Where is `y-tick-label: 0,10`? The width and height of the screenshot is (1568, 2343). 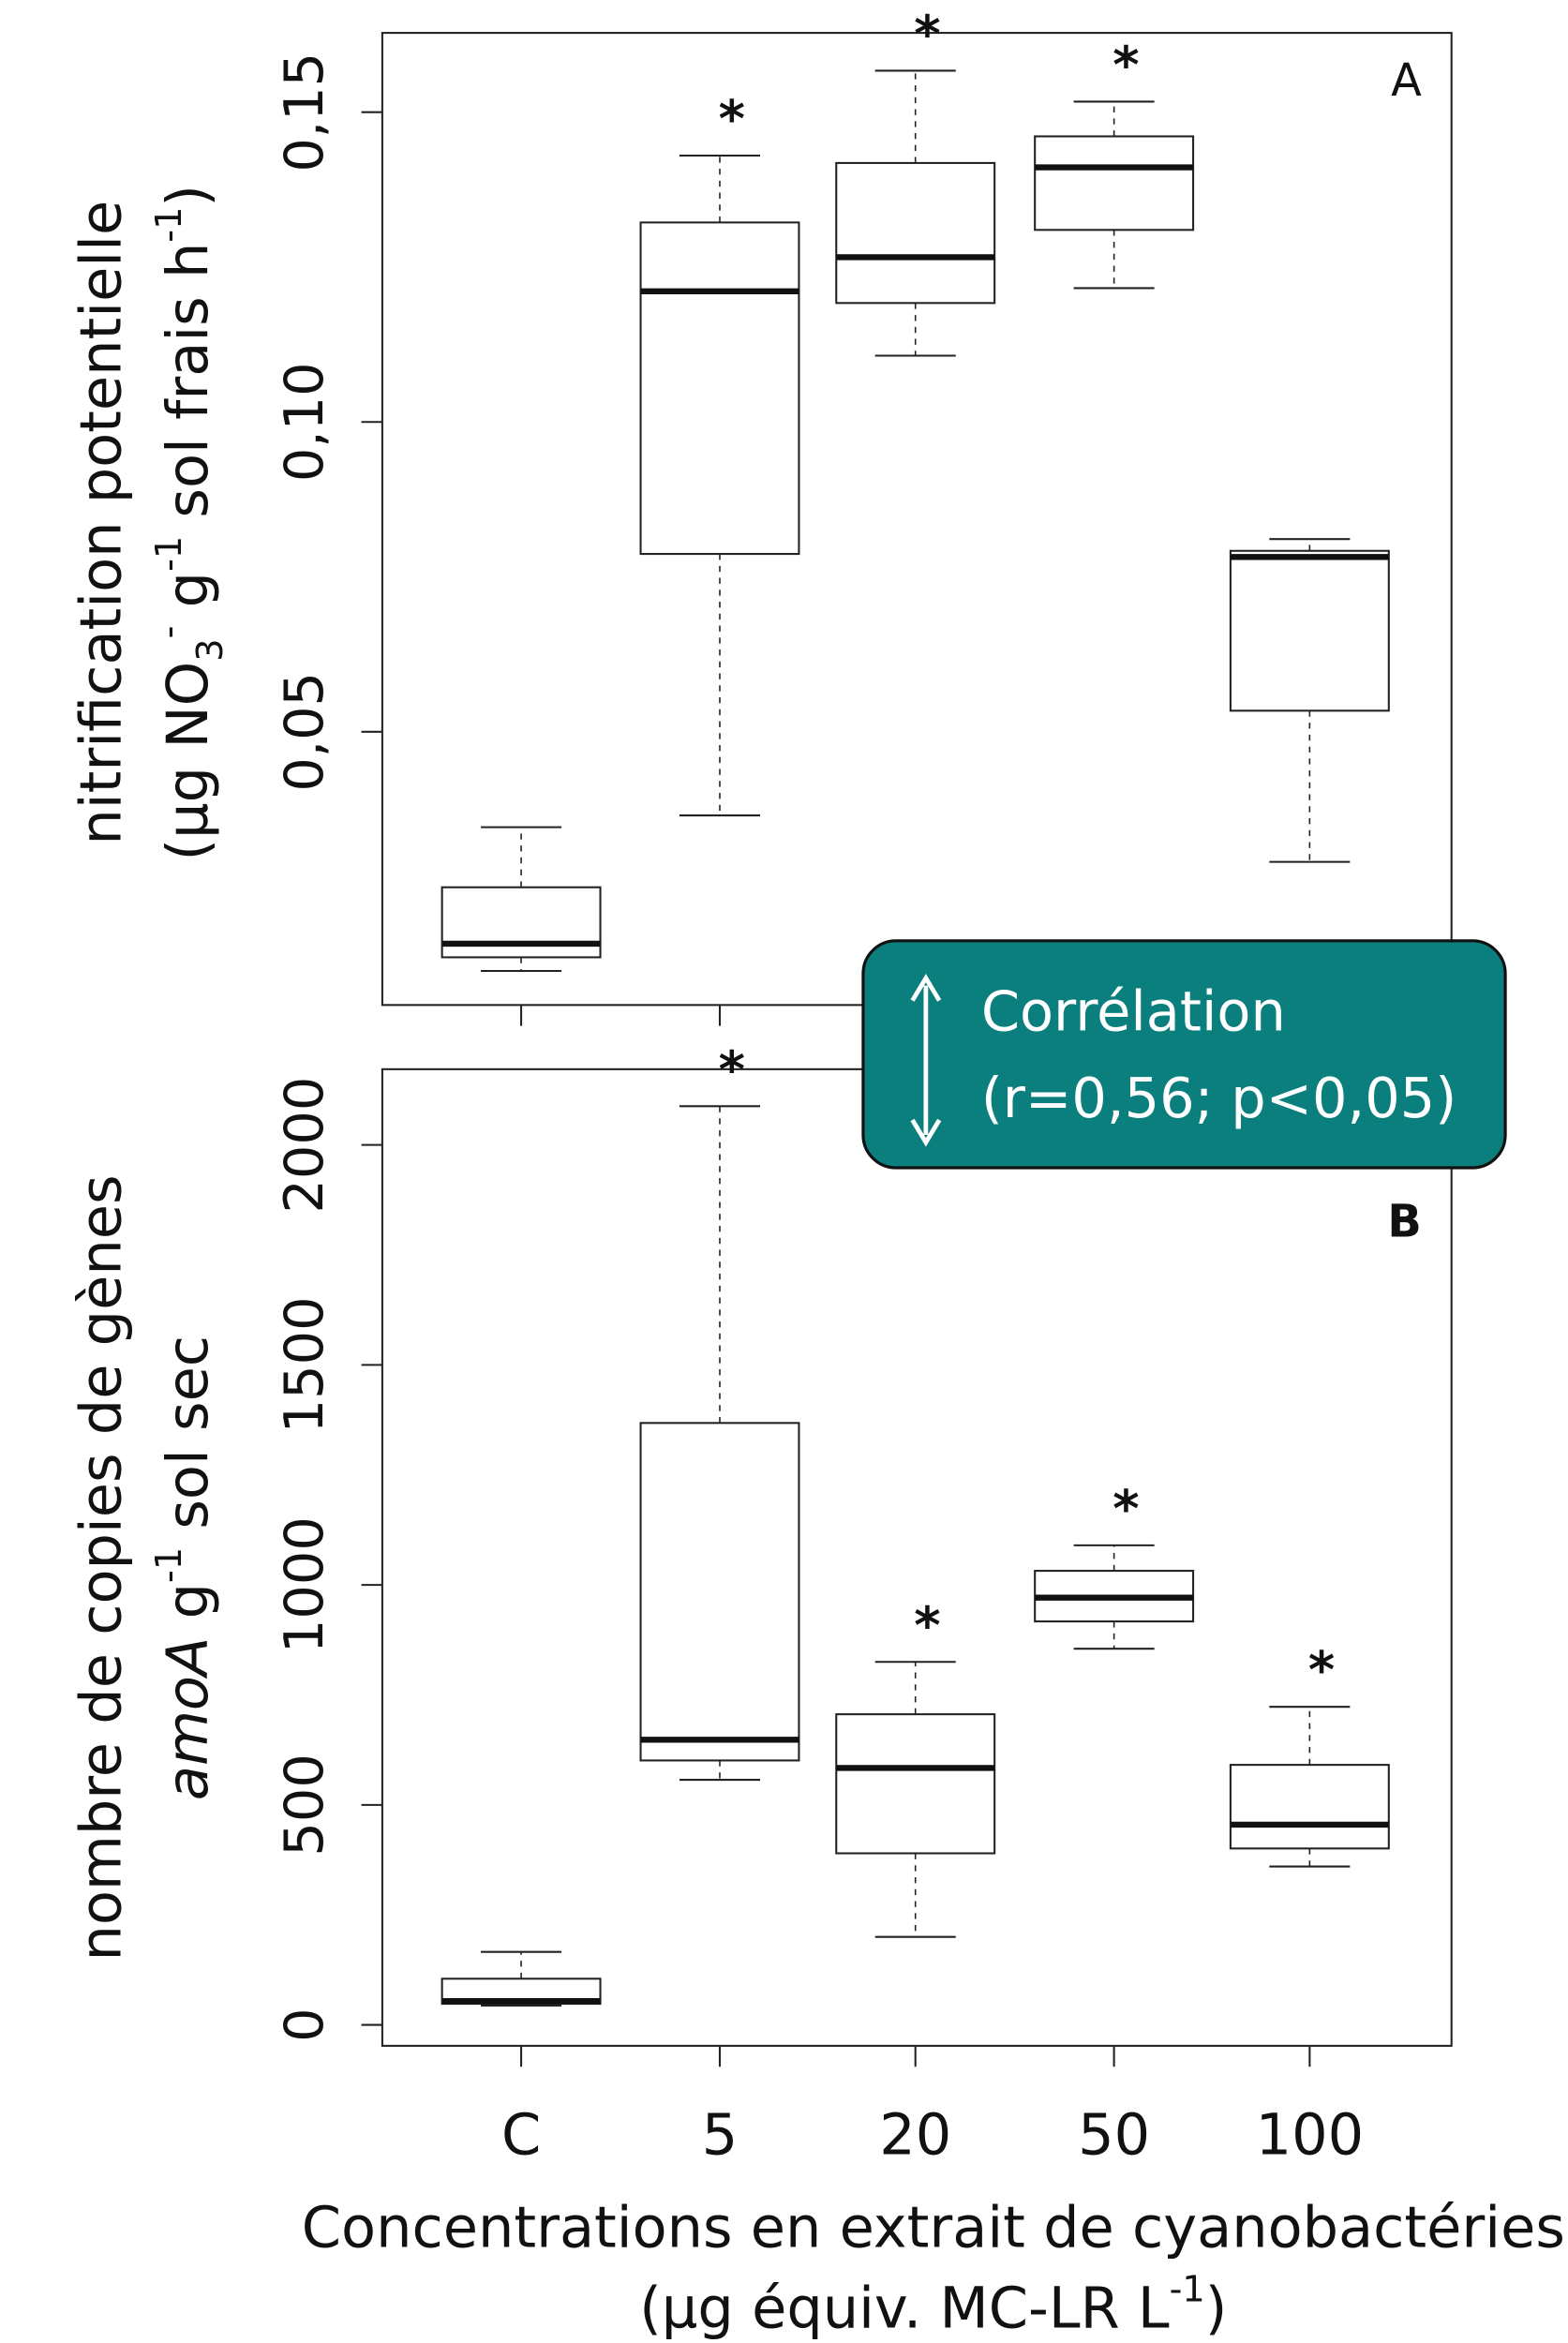
y-tick-label: 0,10 is located at coordinates (305, 422).